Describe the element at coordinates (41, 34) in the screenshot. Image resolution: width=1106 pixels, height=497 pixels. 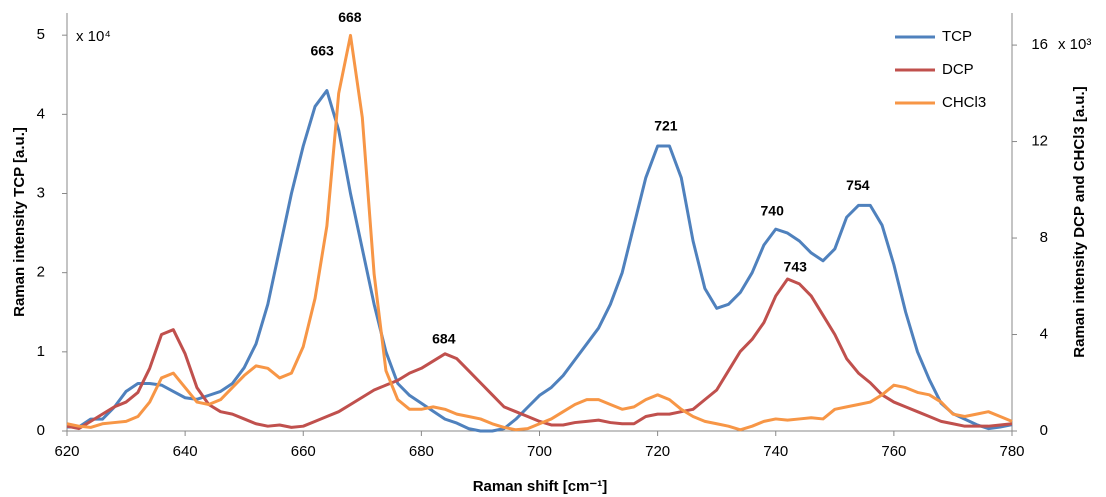
I see `y-tick-label: 5` at that location.